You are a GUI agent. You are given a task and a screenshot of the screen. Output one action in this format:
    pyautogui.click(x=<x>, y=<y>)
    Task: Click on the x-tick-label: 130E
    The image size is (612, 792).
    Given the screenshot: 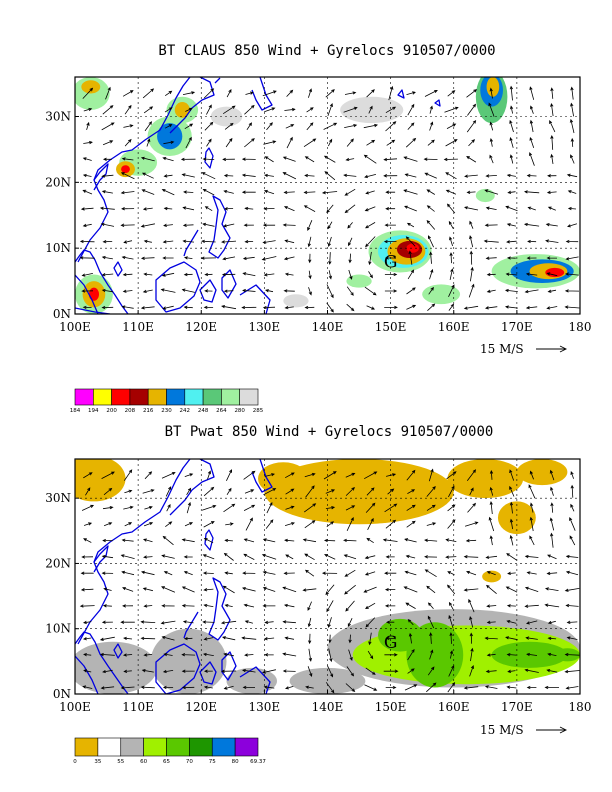 What is the action you would take?
    pyautogui.click(x=265, y=707)
    